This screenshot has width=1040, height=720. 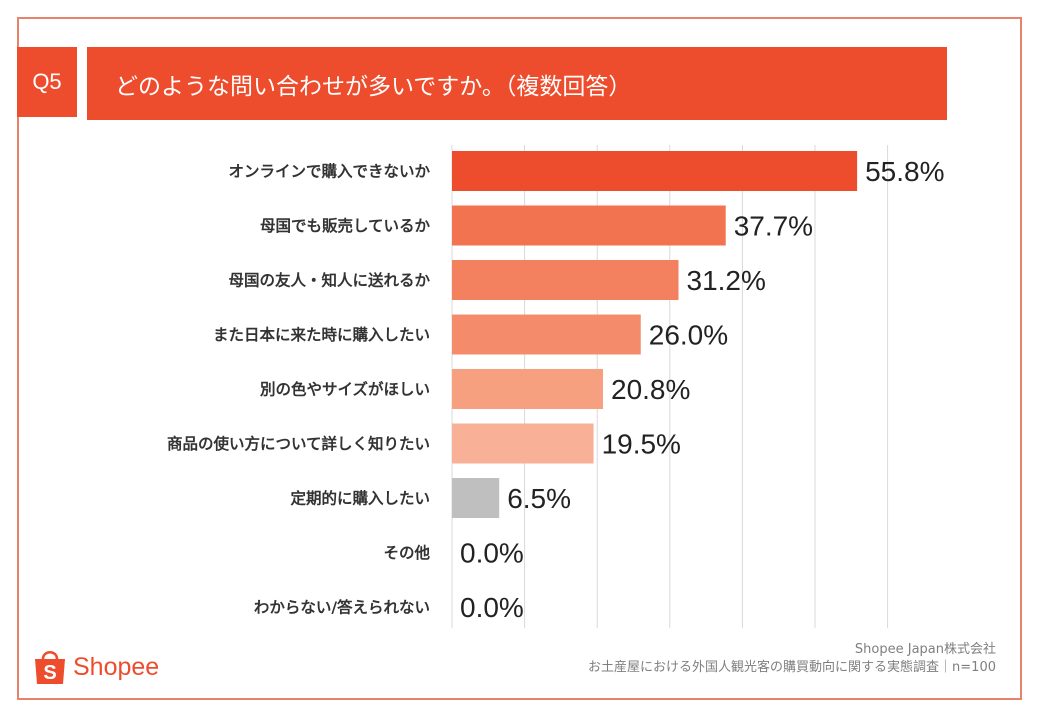 What do you see at coordinates (49, 673) in the screenshot?
I see `svg-text: S` at bounding box center [49, 673].